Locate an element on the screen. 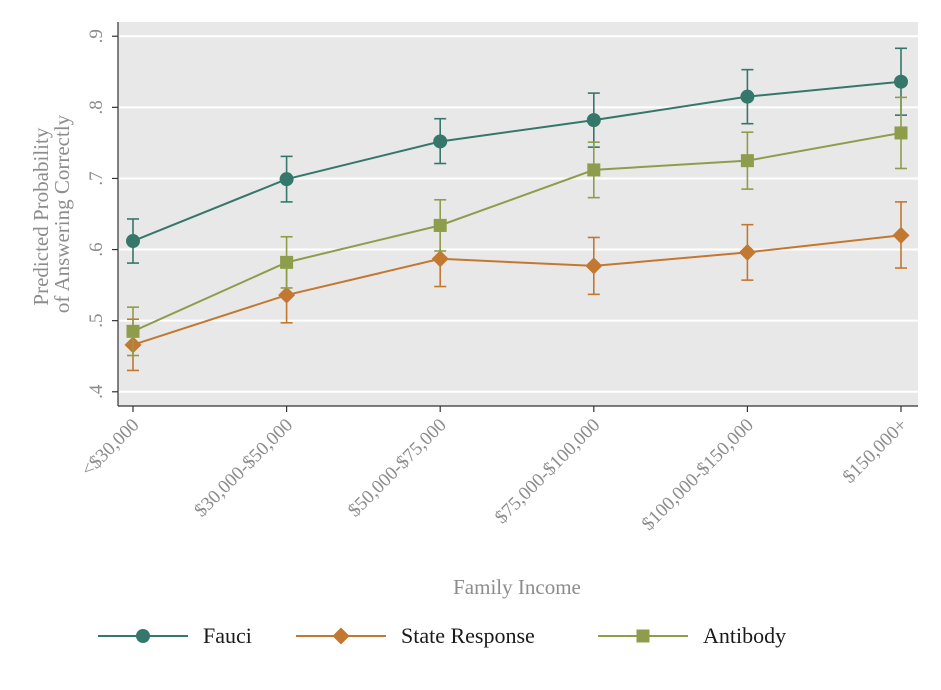 The height and width of the screenshot is (690, 941). legend-marker-state-response is located at coordinates (341, 636).